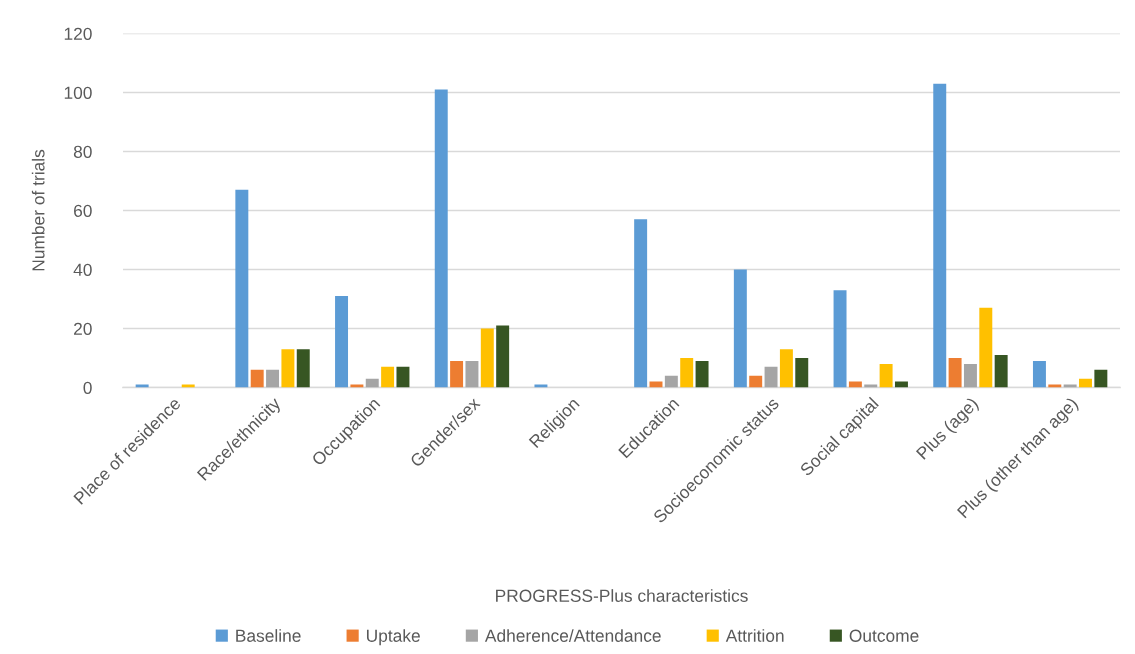 Image resolution: width=1135 pixels, height=654 pixels. I want to click on y-axis-title: Number of trials, so click(38, 210).